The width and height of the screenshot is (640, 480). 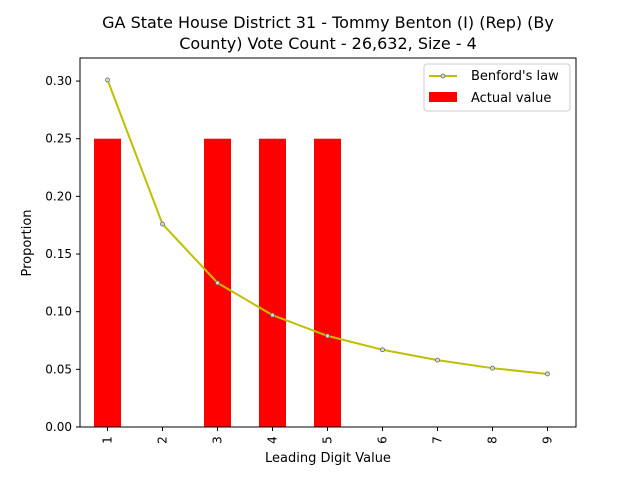 I want to click on x-tick-label: 9, so click(x=548, y=440).